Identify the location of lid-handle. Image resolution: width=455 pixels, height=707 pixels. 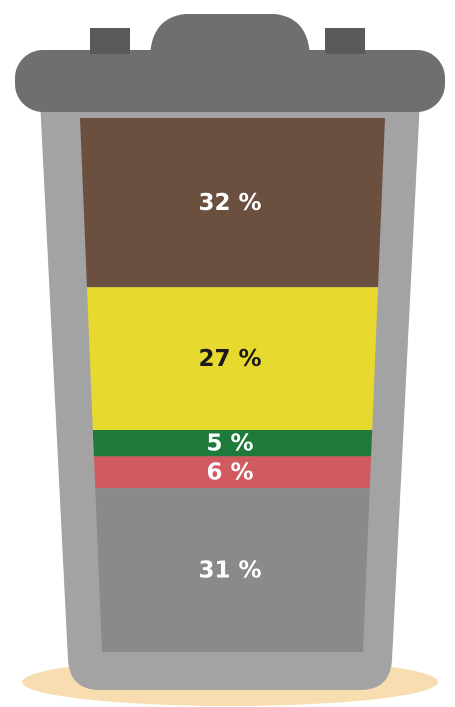
(230, 37).